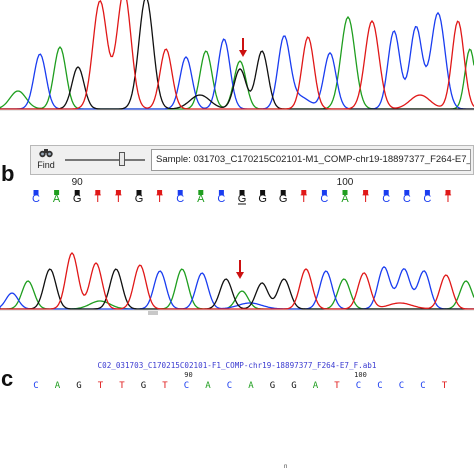  I want to click on stray-mark: n, so click(286, 467).